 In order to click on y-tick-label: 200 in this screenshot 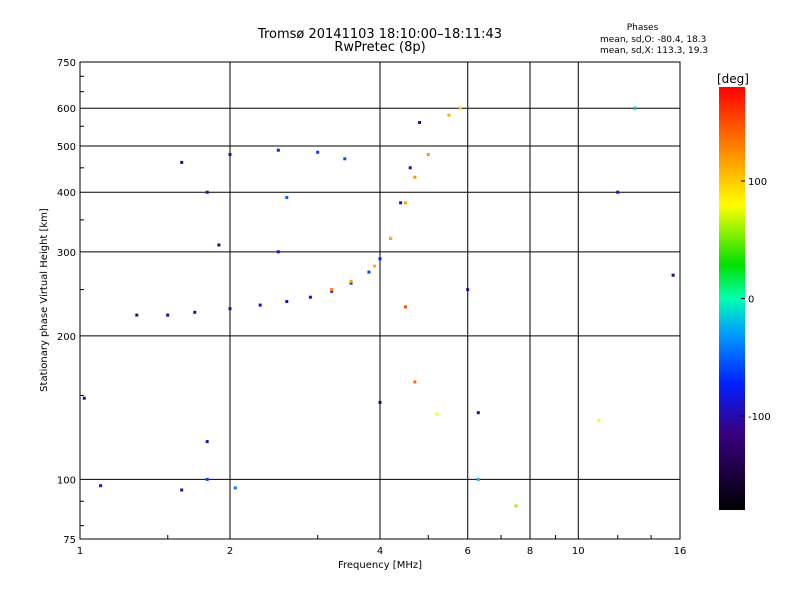, I will do `click(66, 337)`.